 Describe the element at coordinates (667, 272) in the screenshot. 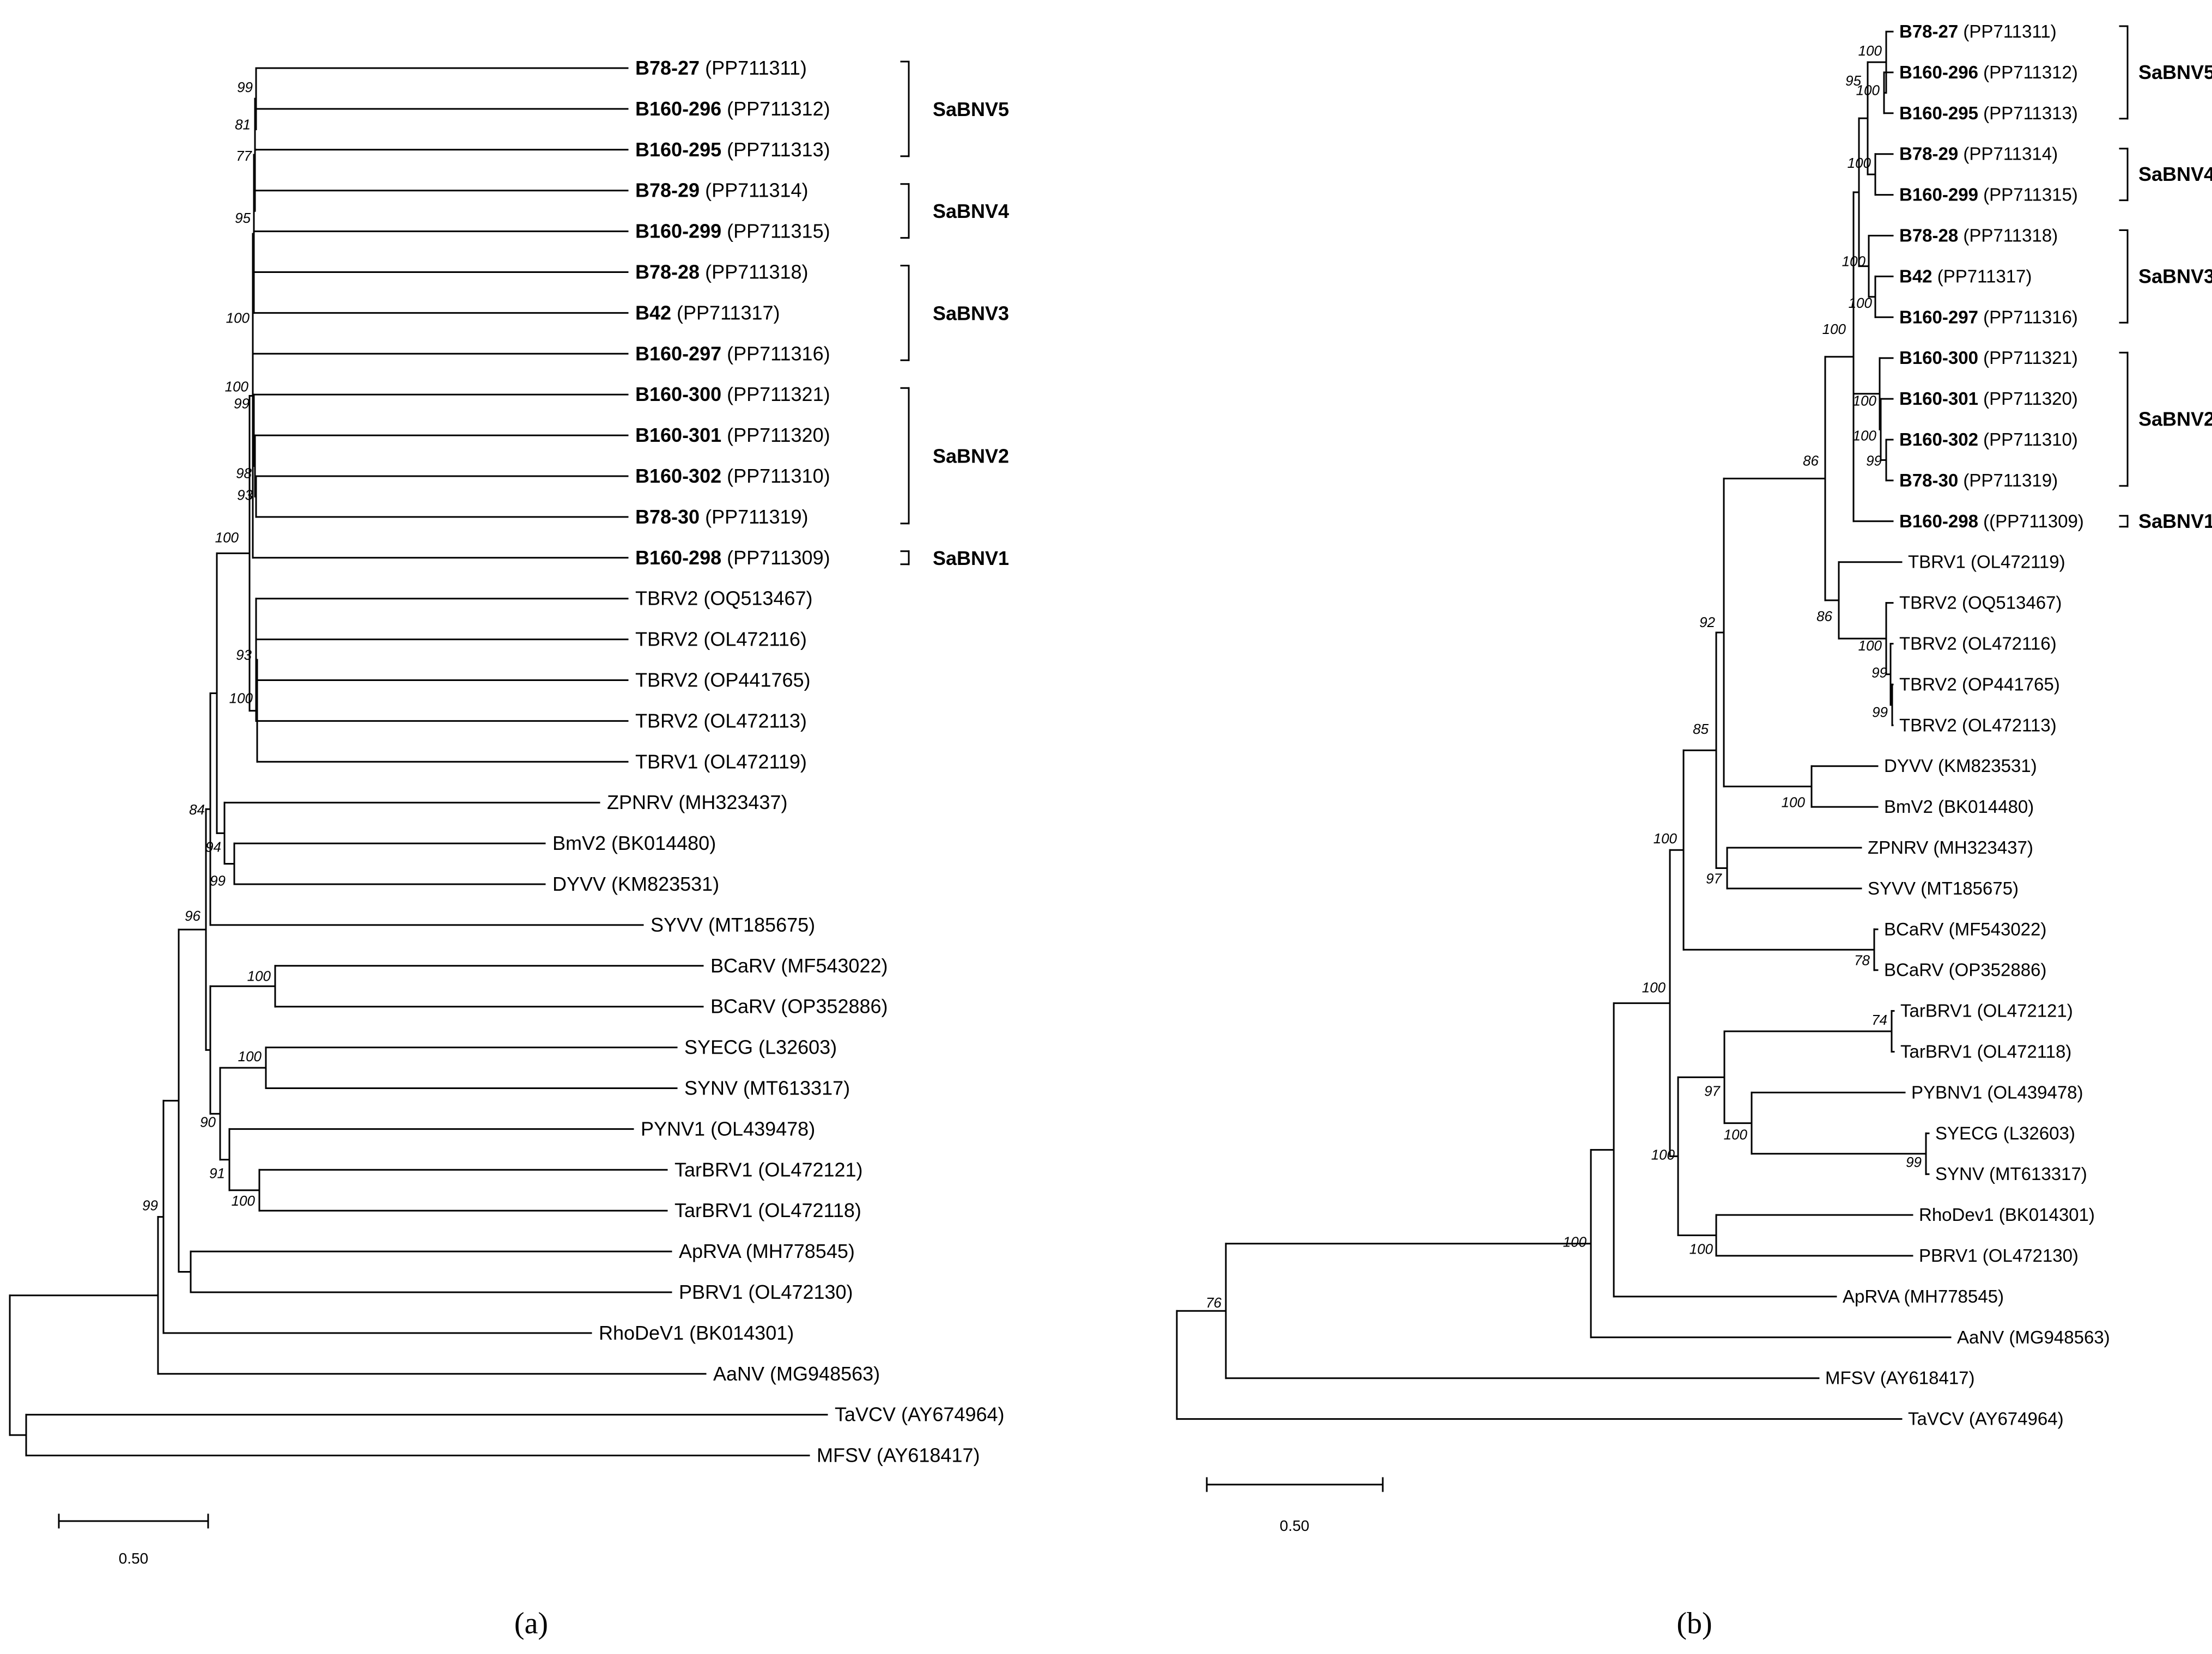

I see `tip-taxon-name: B78-28` at that location.